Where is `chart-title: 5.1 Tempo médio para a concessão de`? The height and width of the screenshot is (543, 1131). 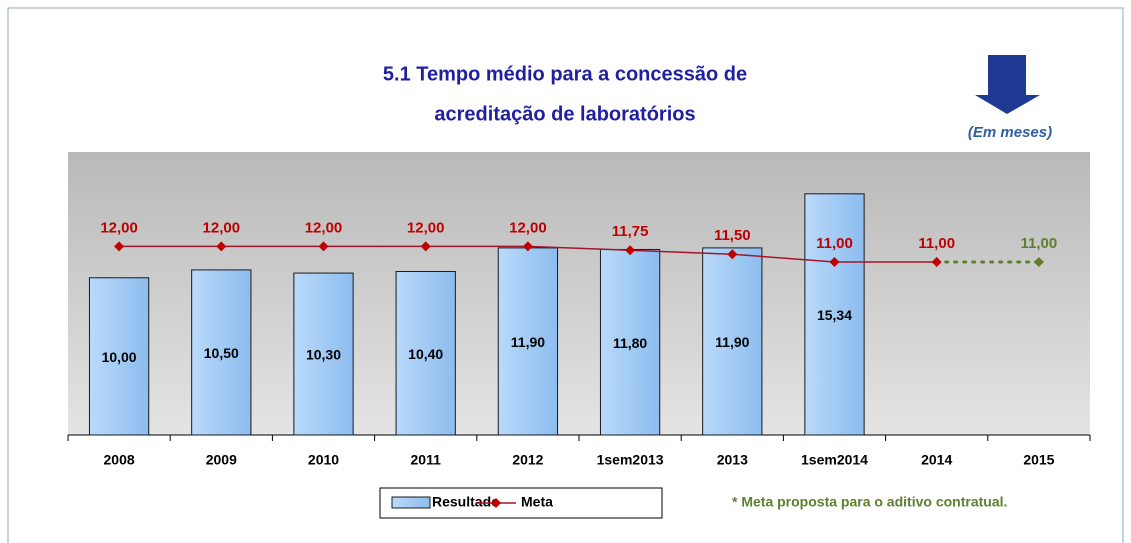 chart-title: 5.1 Tempo médio para a concessão de is located at coordinates (565, 74).